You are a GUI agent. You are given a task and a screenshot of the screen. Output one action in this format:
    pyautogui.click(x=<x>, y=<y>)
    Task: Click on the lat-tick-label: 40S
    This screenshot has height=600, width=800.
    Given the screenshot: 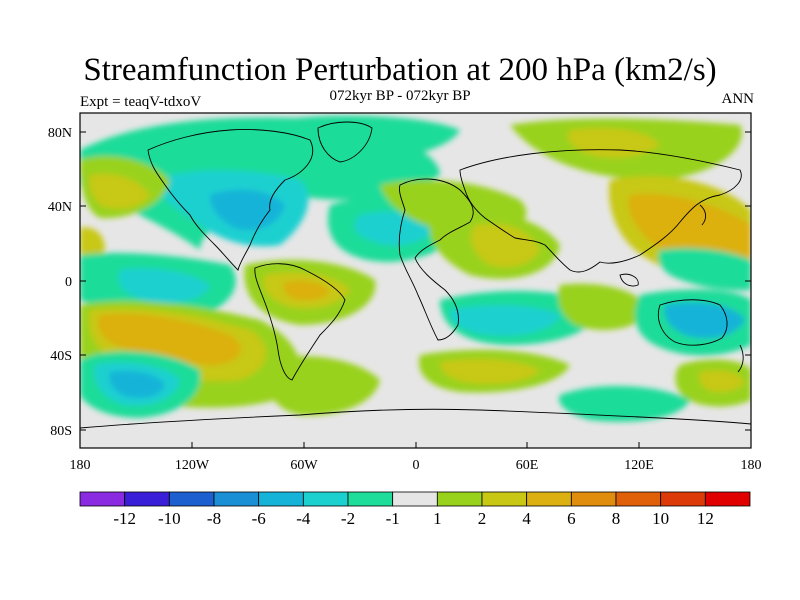 What is the action you would take?
    pyautogui.click(x=61, y=356)
    